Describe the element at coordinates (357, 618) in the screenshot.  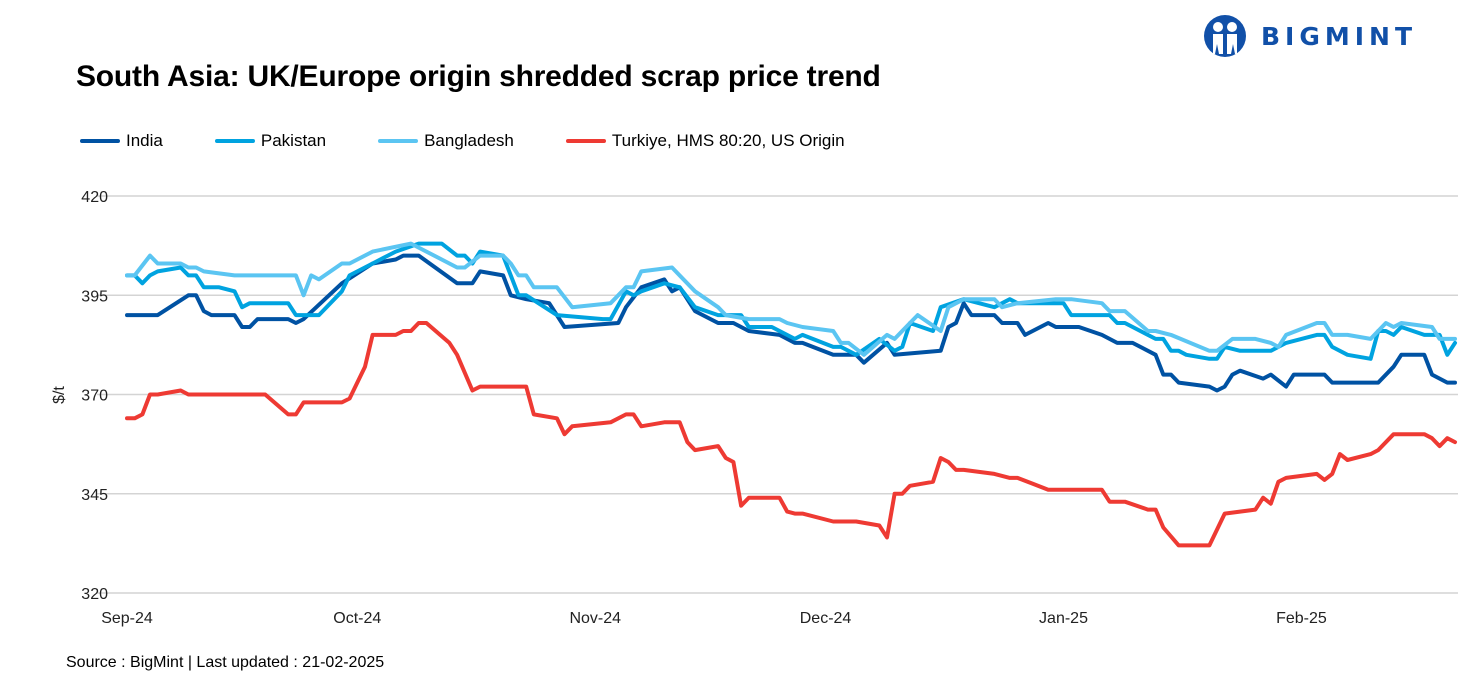
I see `x-tick-label: Oct-24` at that location.